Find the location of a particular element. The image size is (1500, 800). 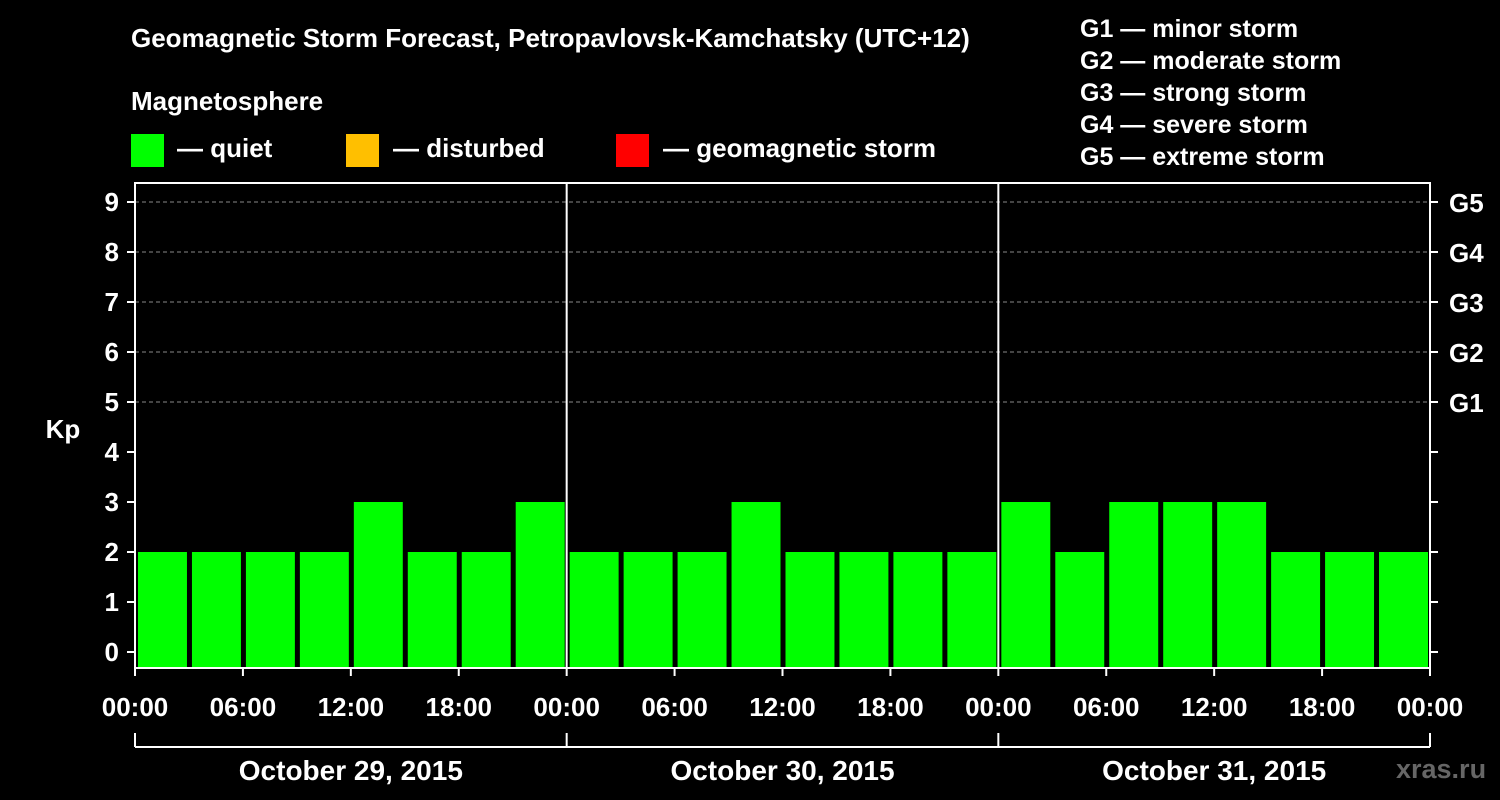

right-axis-label: G3 is located at coordinates (1466, 303).